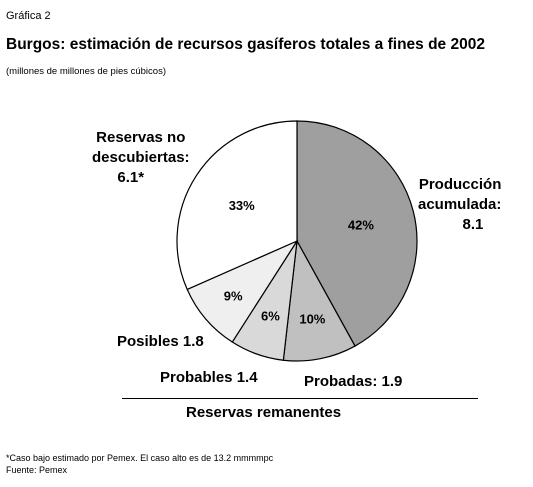  What do you see at coordinates (233, 296) in the screenshot?
I see `pie-percent-label: 9%` at bounding box center [233, 296].